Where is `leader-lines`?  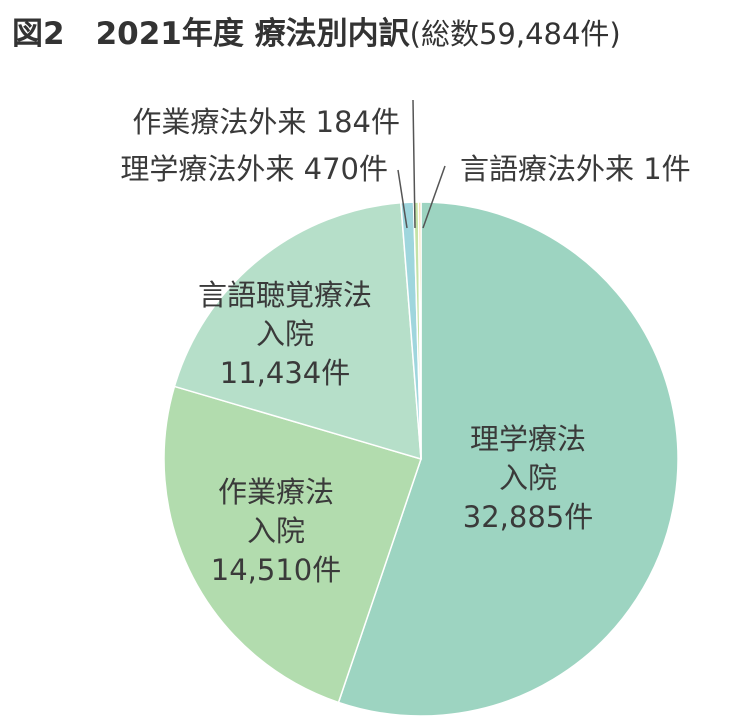
leader-lines is located at coordinates (421, 164).